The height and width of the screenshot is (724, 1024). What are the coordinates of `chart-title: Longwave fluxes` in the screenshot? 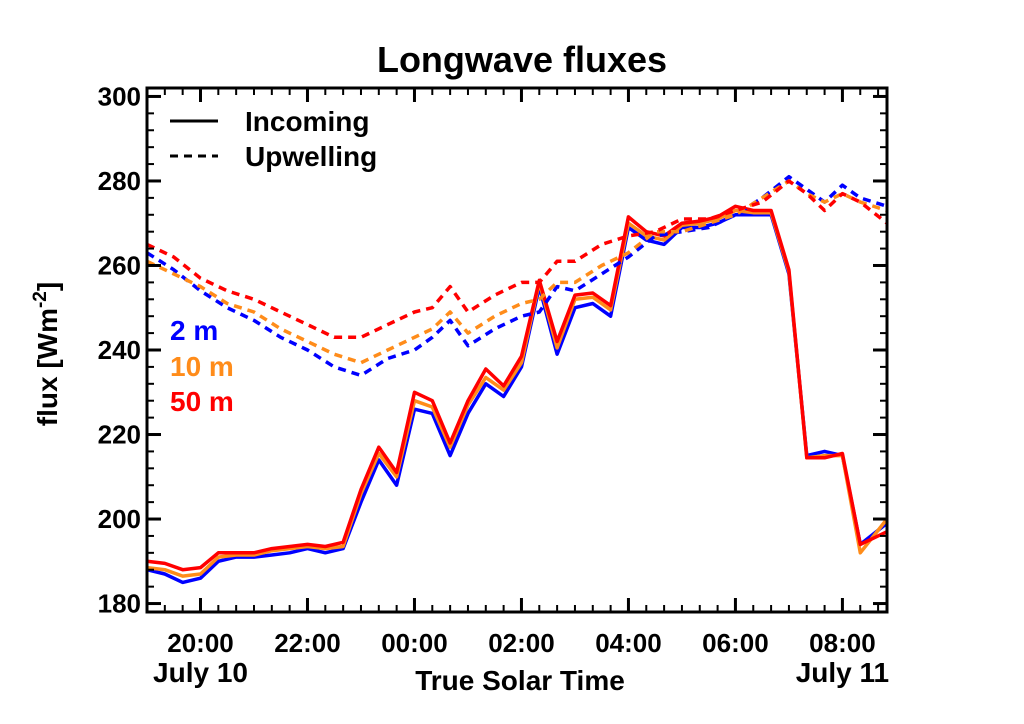 It's located at (522, 59).